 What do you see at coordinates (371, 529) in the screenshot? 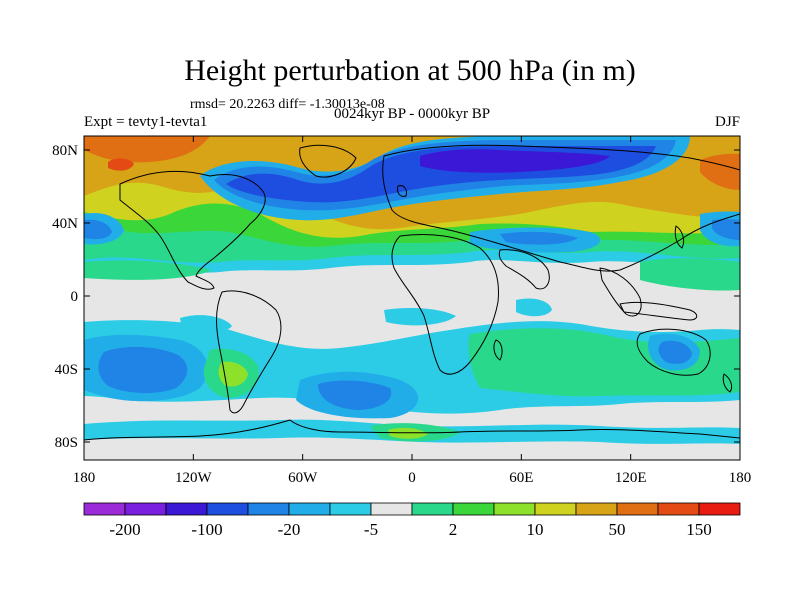
I see `colorbar-label: -5` at bounding box center [371, 529].